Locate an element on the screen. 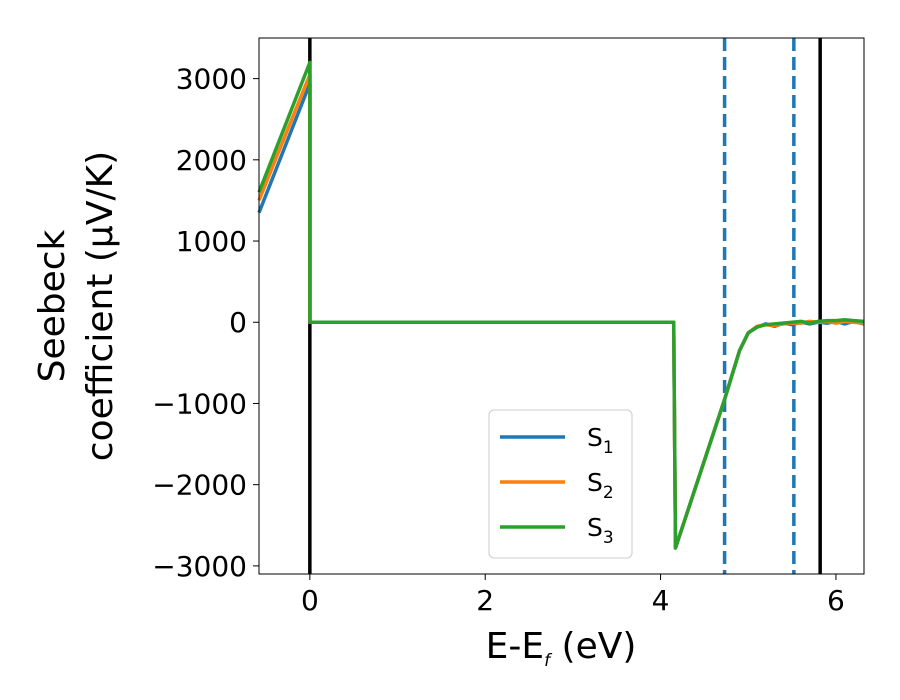 Image resolution: width=900 pixels, height=700 pixels. x-tick-label: 6 is located at coordinates (836, 600).